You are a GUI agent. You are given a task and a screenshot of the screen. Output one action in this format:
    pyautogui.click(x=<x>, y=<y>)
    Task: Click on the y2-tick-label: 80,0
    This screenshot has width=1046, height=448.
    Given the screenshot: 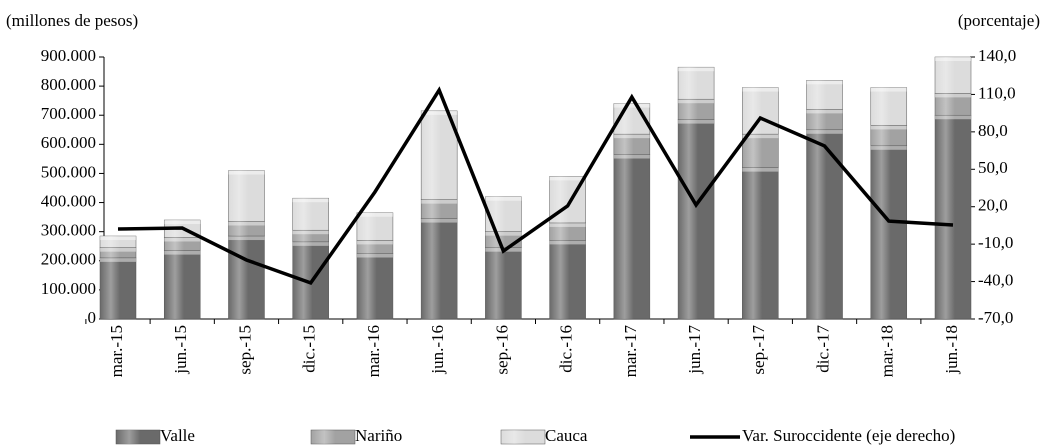 What is the action you would take?
    pyautogui.click(x=993, y=130)
    